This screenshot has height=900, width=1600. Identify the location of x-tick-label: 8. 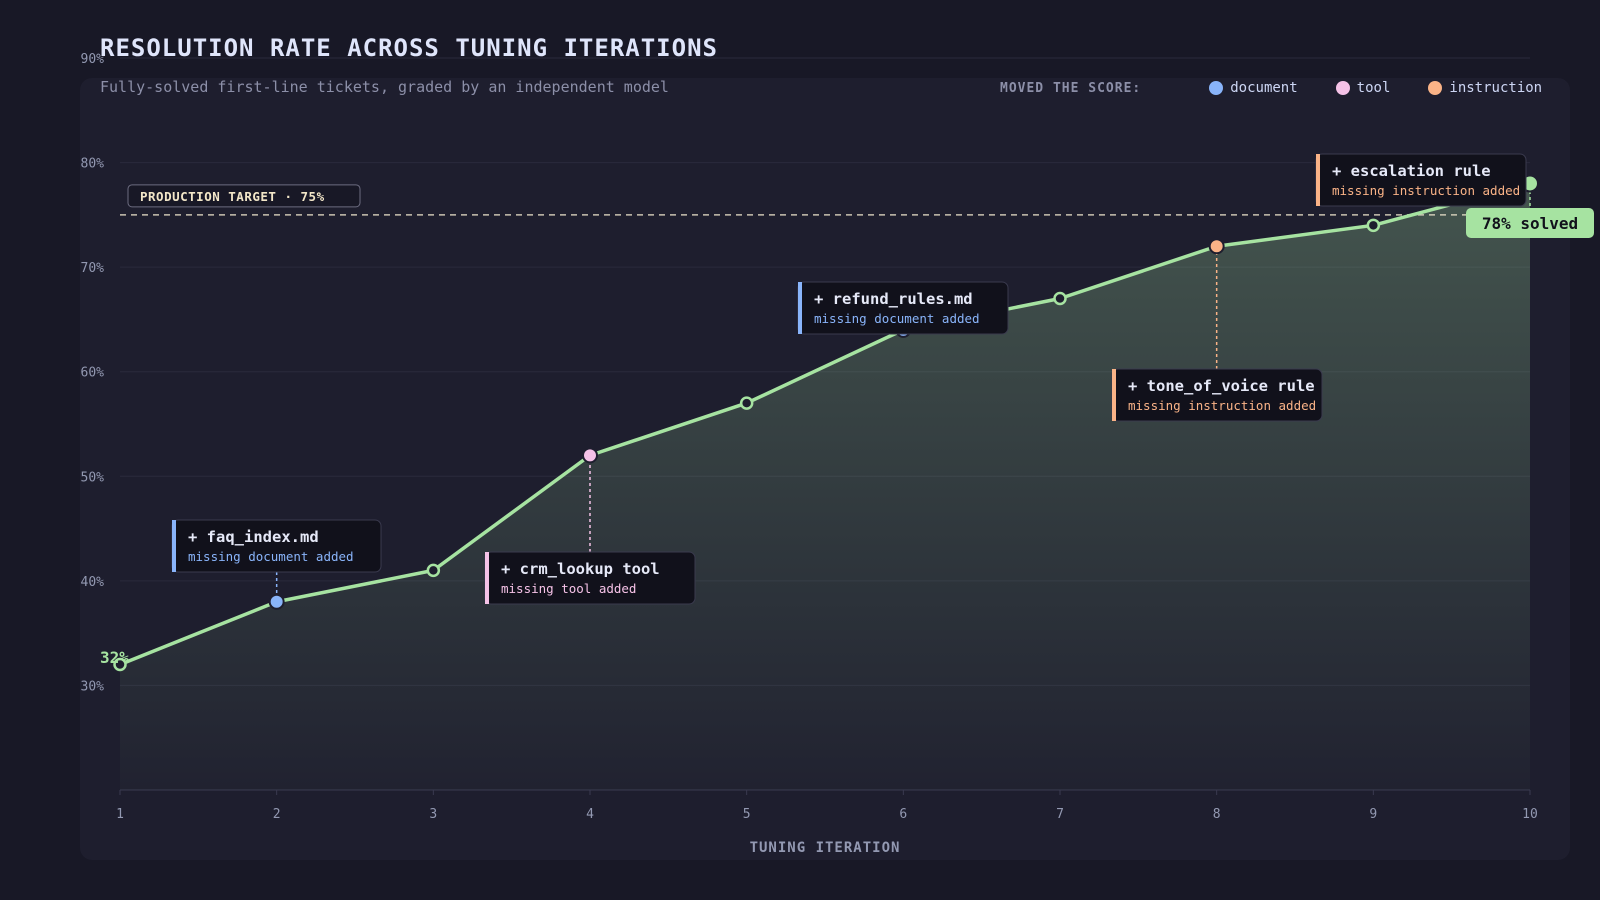
(1217, 814).